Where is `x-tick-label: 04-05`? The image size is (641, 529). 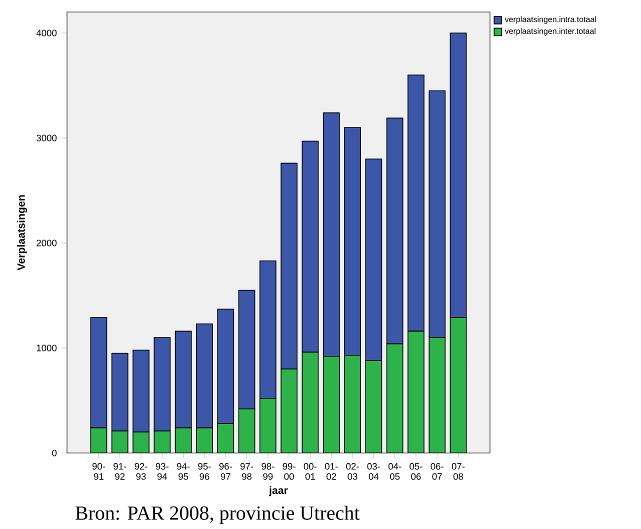
x-tick-label: 04-05 is located at coordinates (395, 471).